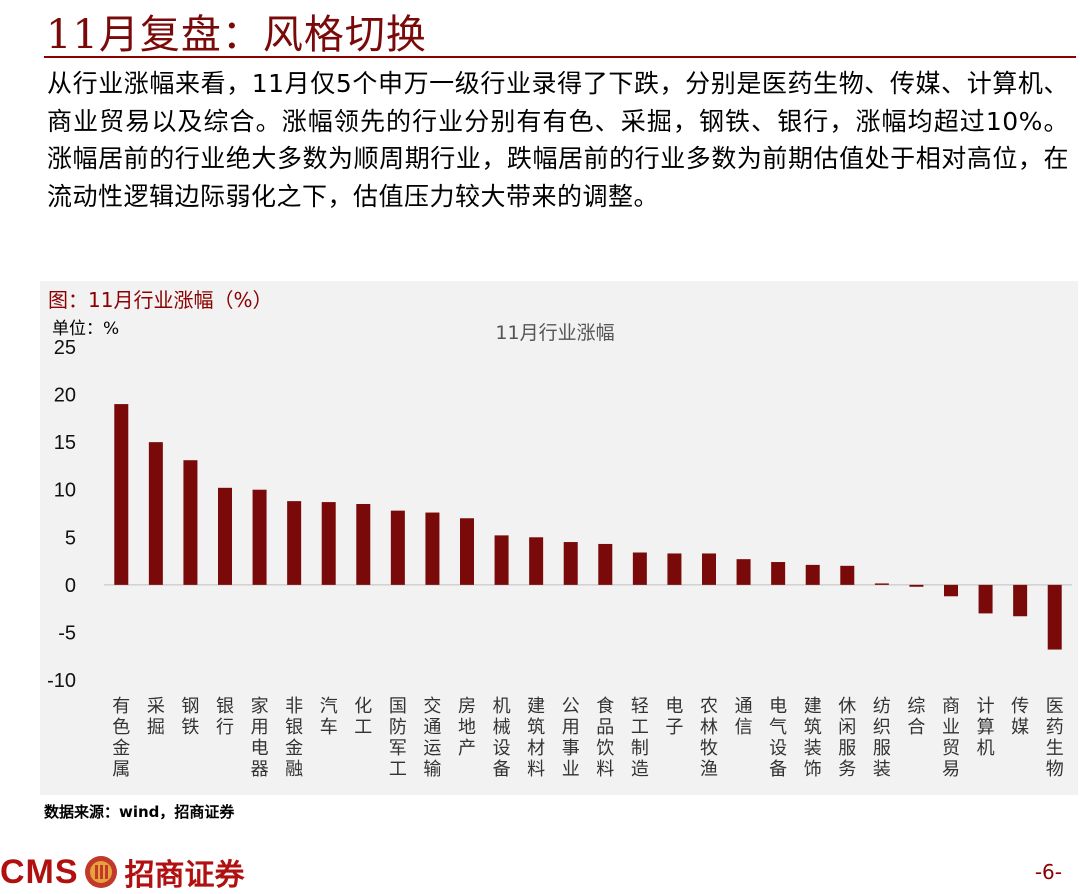  Describe the element at coordinates (502, 738) in the screenshot. I see `x-tick-label: 机械设备` at that location.